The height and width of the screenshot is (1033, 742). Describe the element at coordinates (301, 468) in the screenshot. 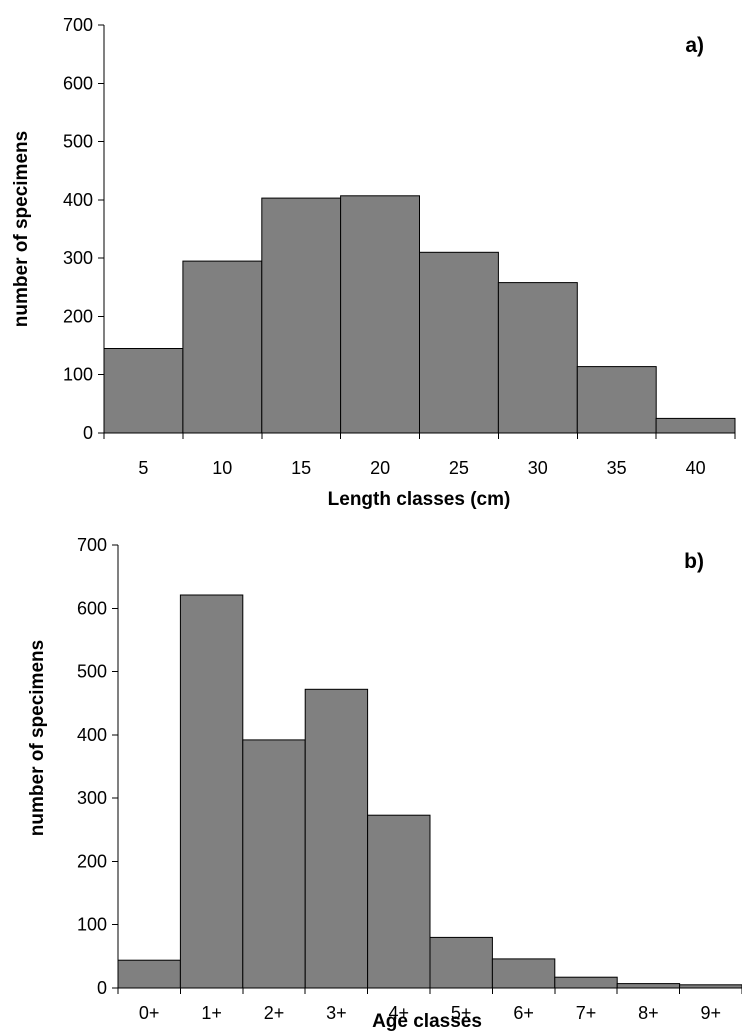

I see `x-tick-label: 15` at that location.